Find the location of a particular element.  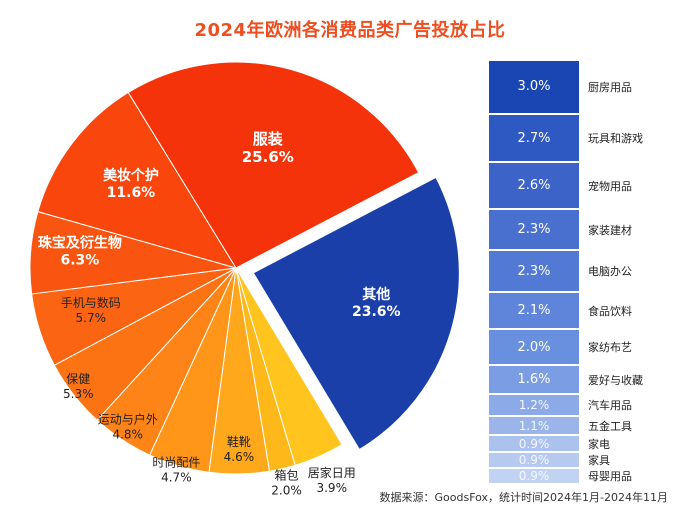

stack-segment-name: 母婴用品 is located at coordinates (610, 476).